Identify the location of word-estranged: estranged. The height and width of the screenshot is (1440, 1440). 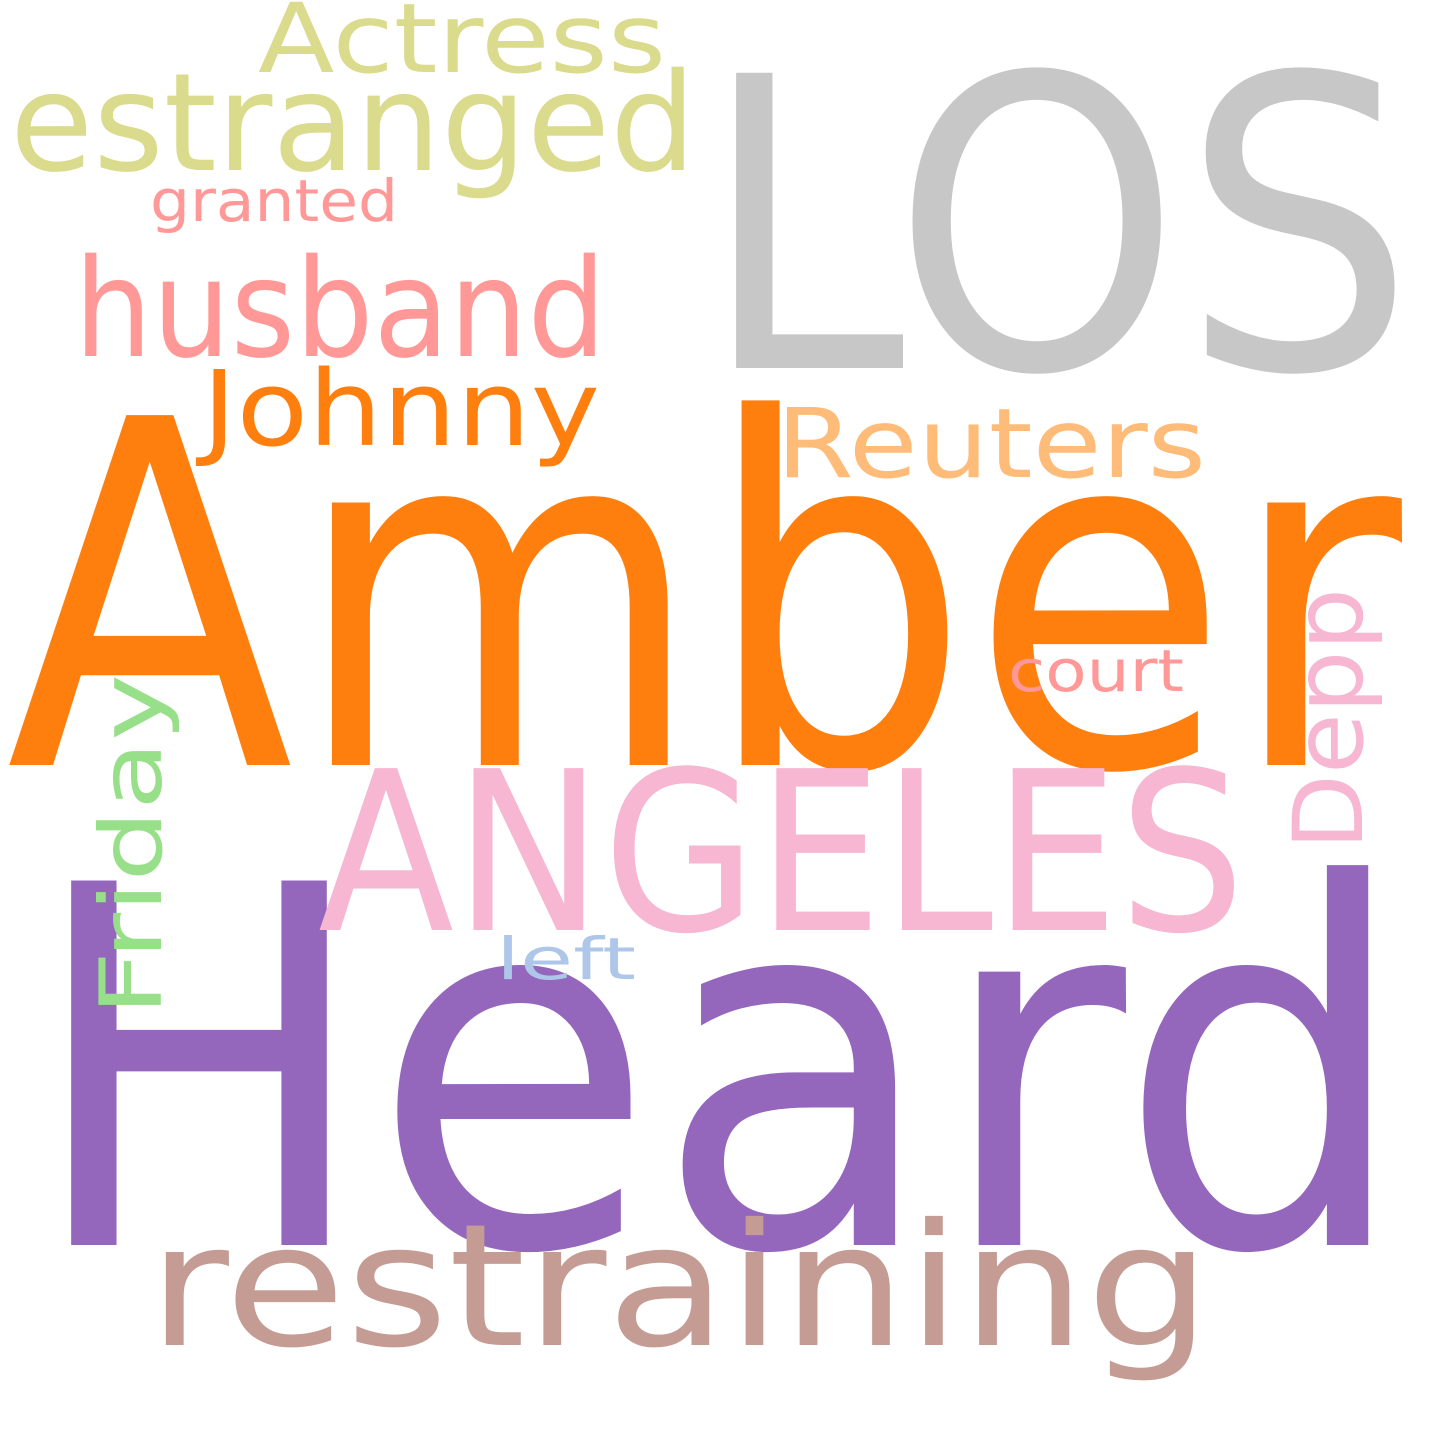
(353, 124).